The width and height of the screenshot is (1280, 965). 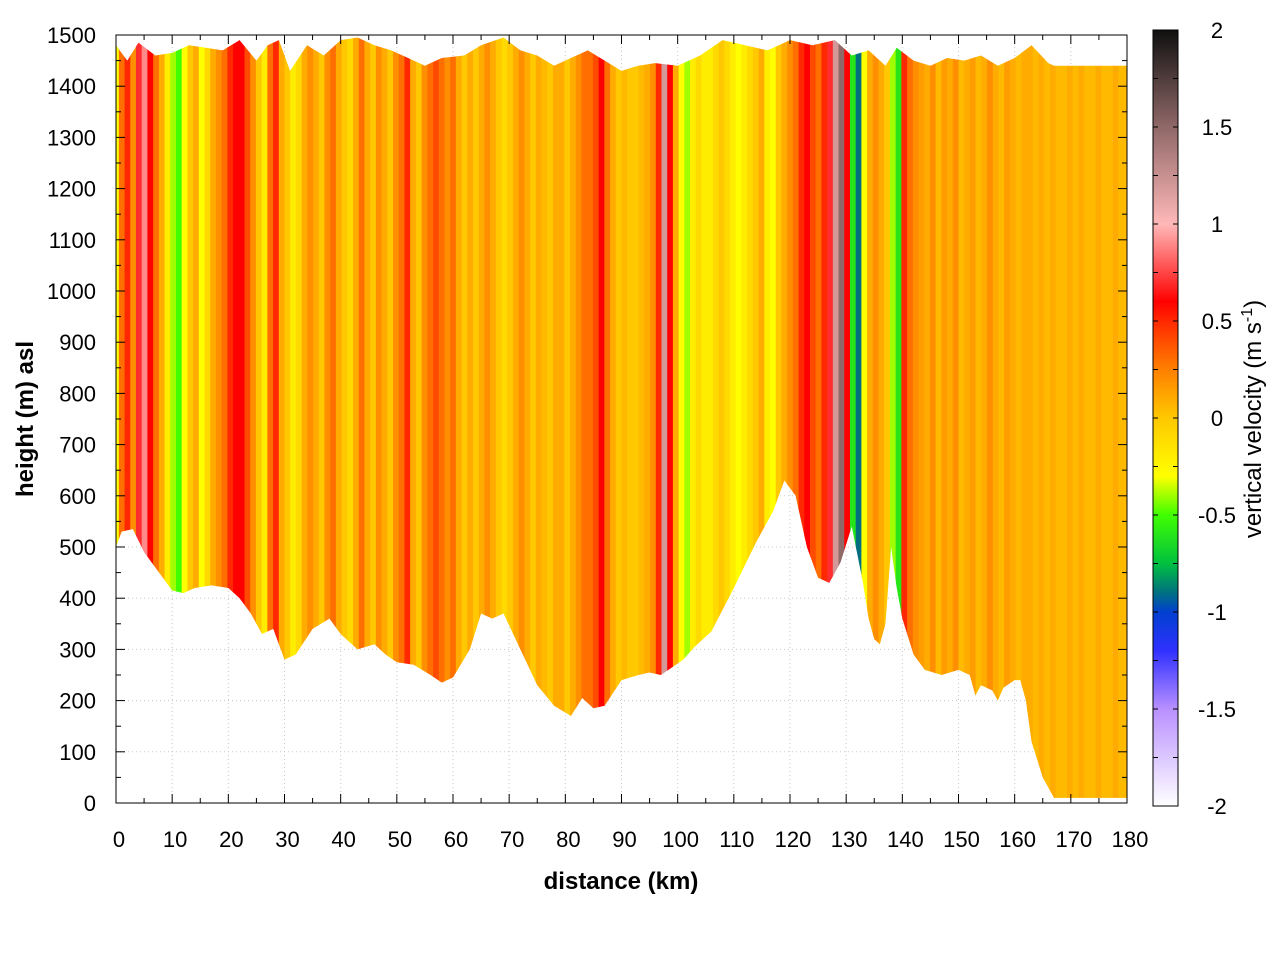 What do you see at coordinates (343, 839) in the screenshot?
I see `x-tick-label: 40` at bounding box center [343, 839].